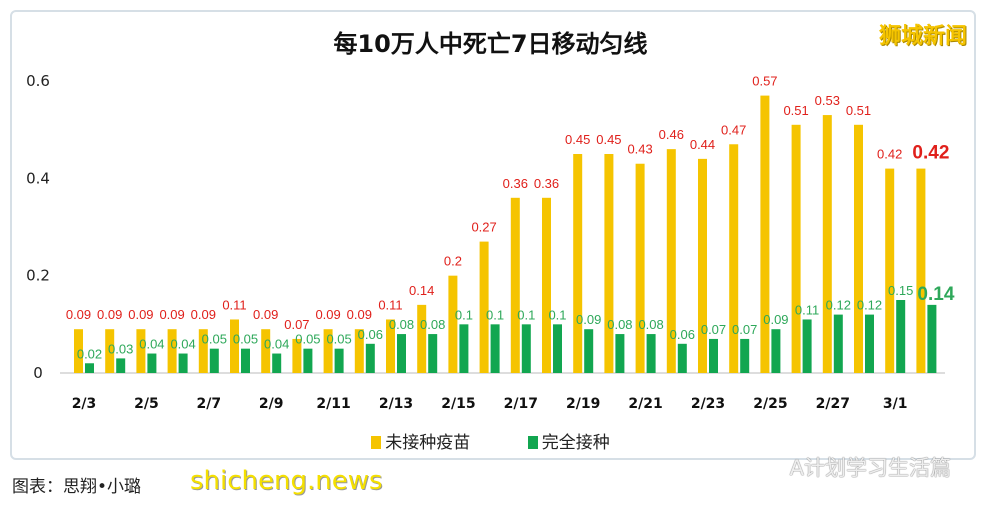 The height and width of the screenshot is (506, 981). I want to click on data-label: 0.53, so click(827, 100).